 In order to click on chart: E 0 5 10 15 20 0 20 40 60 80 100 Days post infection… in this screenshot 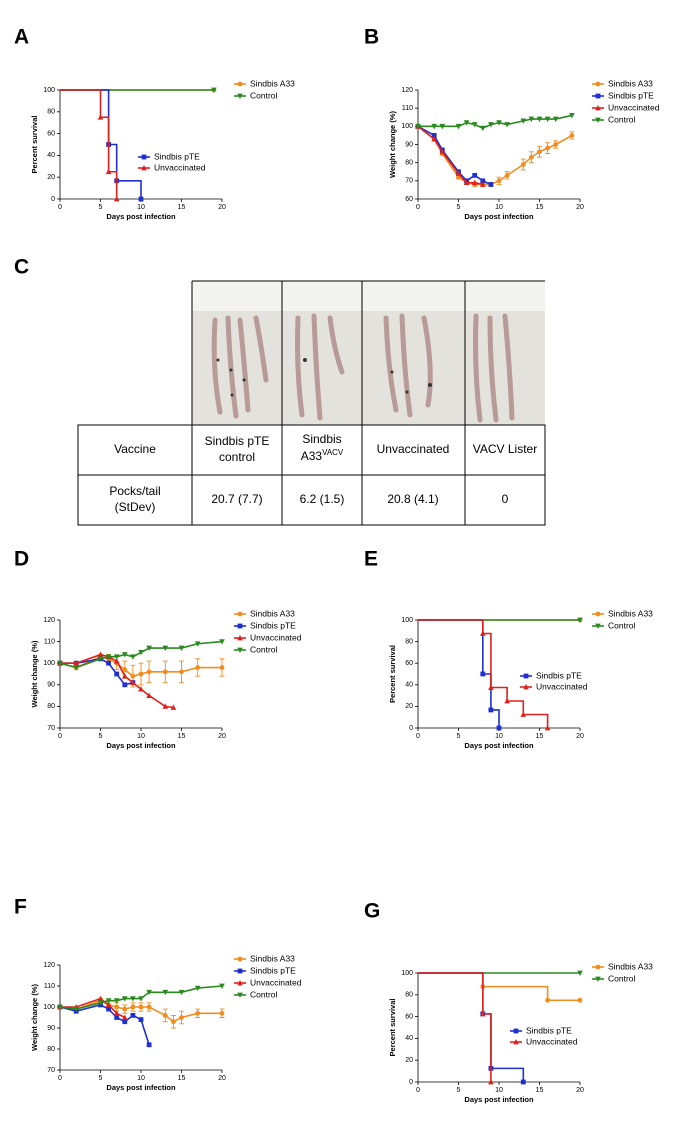, I will do `click(508, 649)`.